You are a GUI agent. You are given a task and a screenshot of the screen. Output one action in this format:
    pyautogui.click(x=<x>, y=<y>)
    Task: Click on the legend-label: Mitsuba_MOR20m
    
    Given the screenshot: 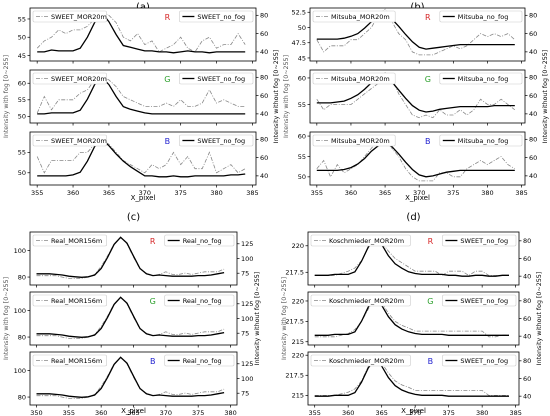 What is the action you would take?
    pyautogui.click(x=360, y=79)
    